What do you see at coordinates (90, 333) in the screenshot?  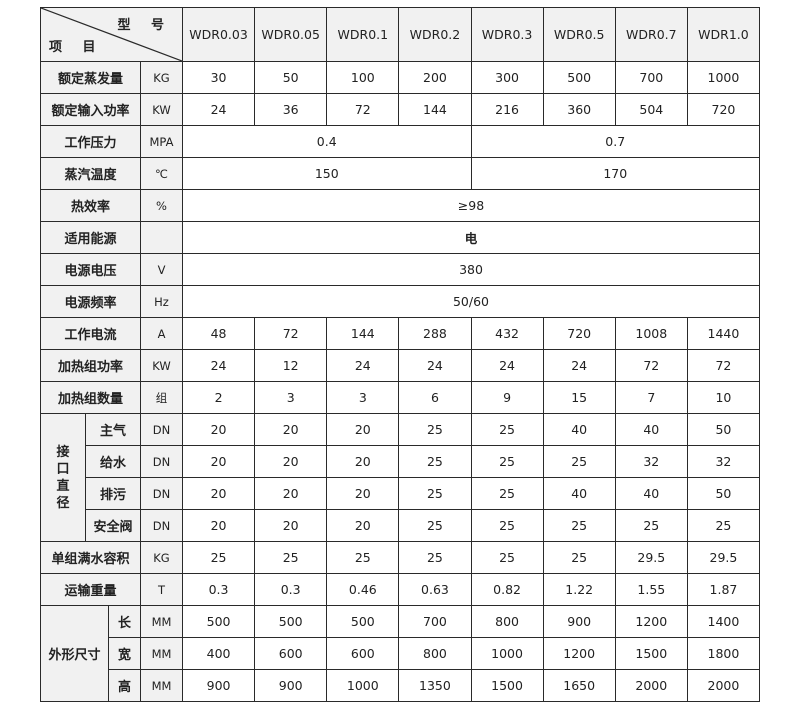 I see `row-label-cell: 工作电流` at bounding box center [90, 333].